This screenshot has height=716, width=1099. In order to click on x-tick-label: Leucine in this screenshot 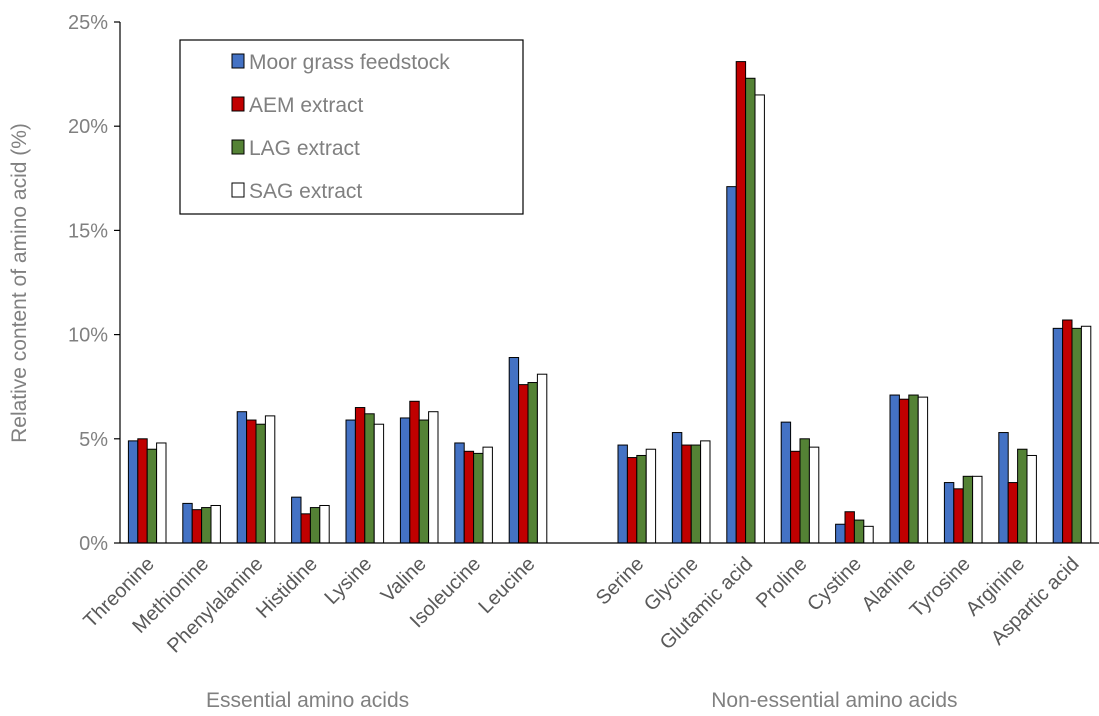, I will do `click(506, 585)`.